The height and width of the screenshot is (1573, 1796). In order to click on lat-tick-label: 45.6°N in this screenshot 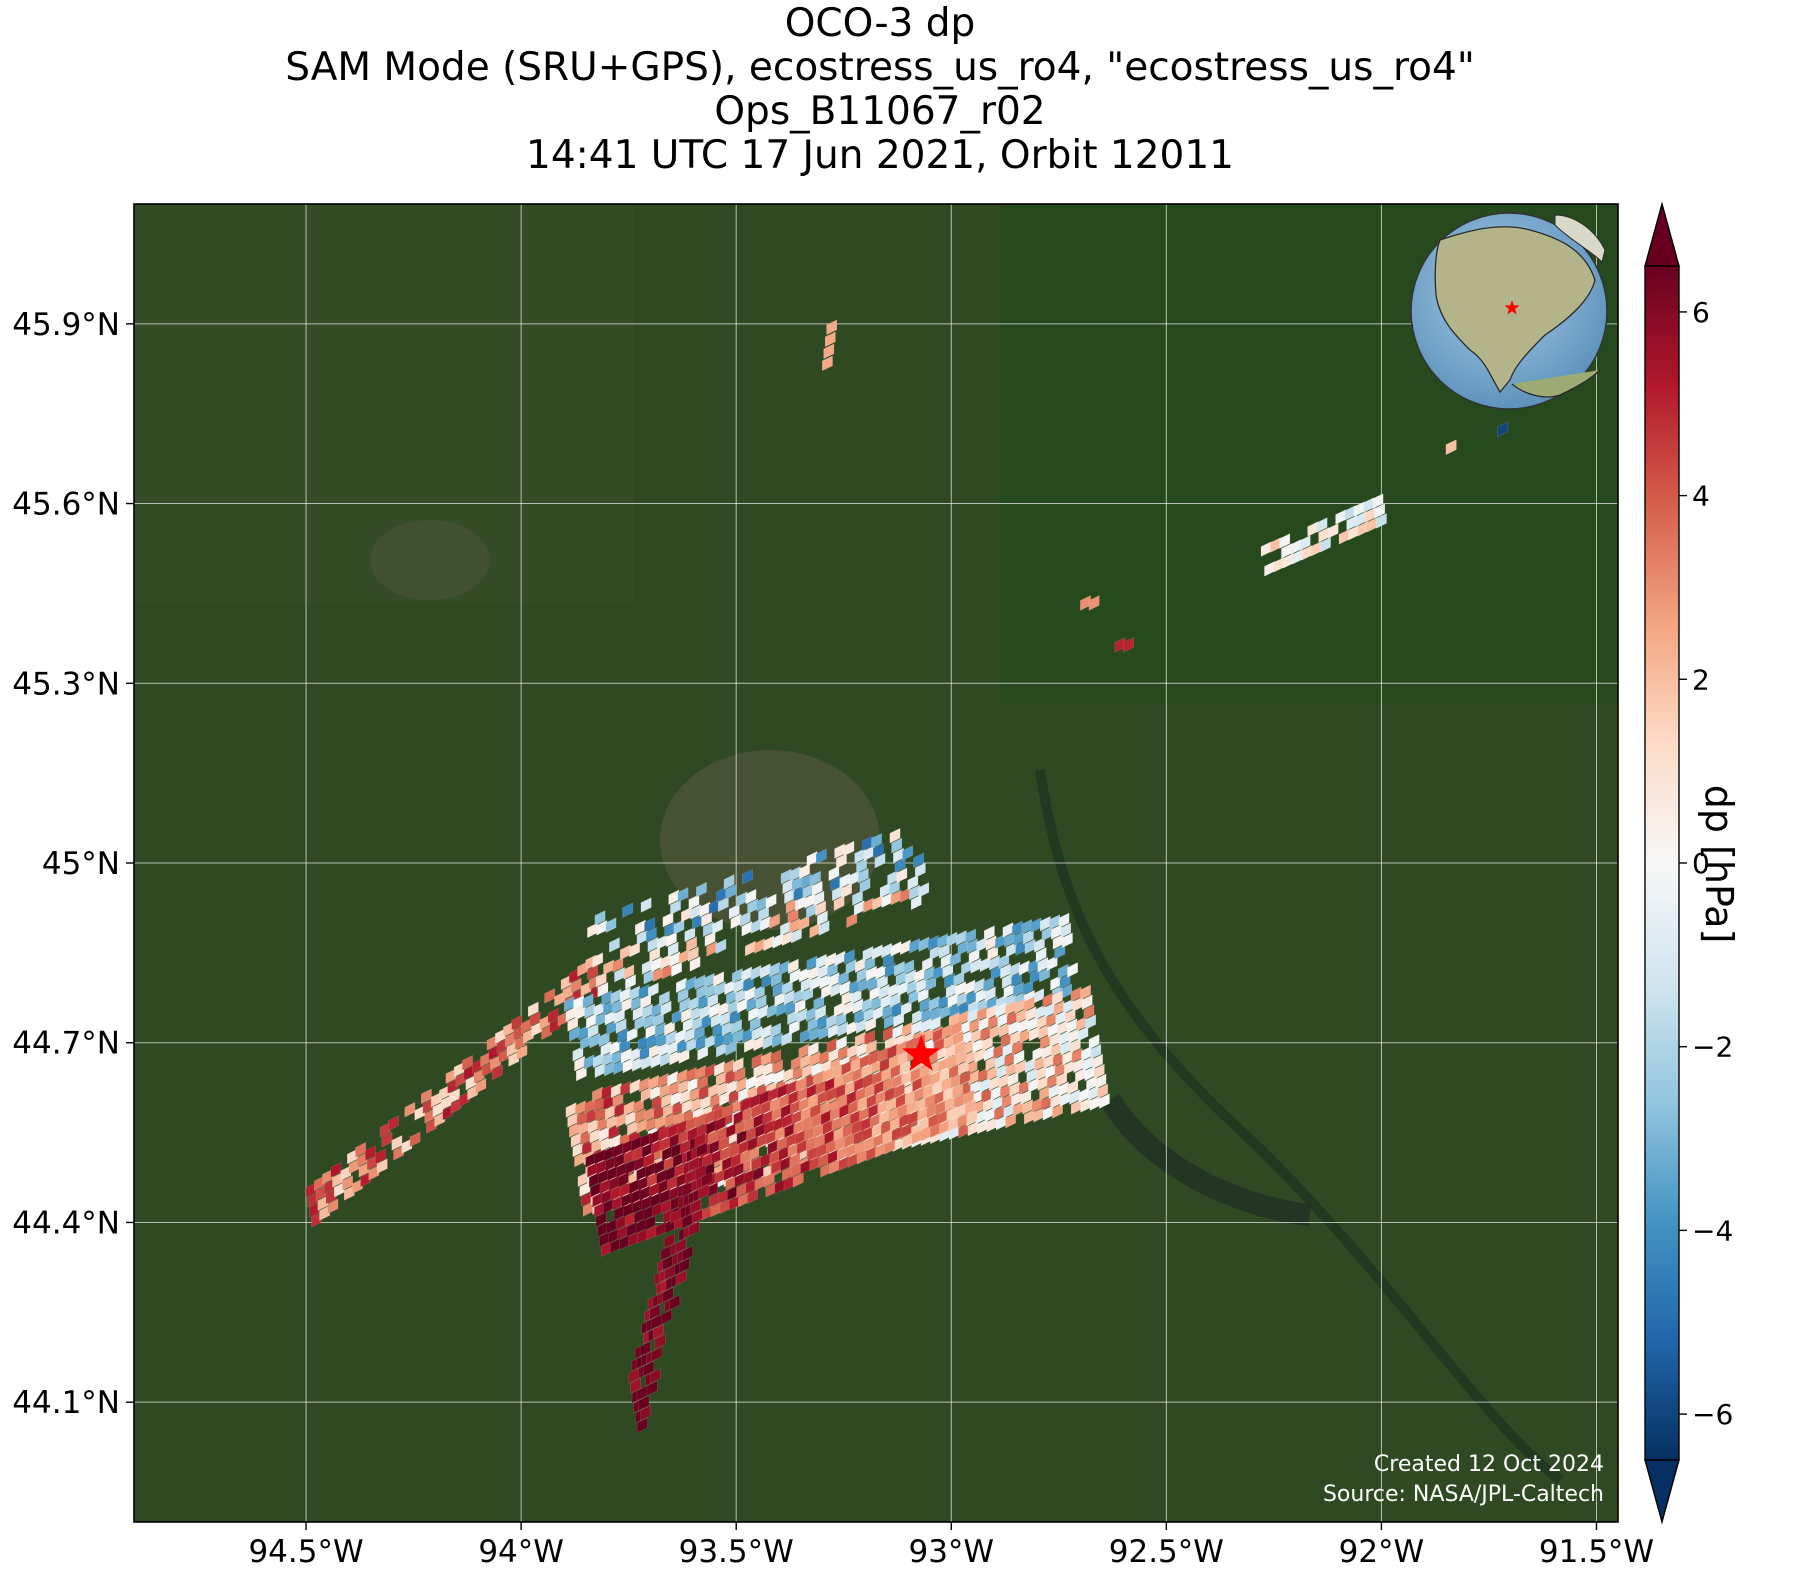, I will do `click(66, 505)`.